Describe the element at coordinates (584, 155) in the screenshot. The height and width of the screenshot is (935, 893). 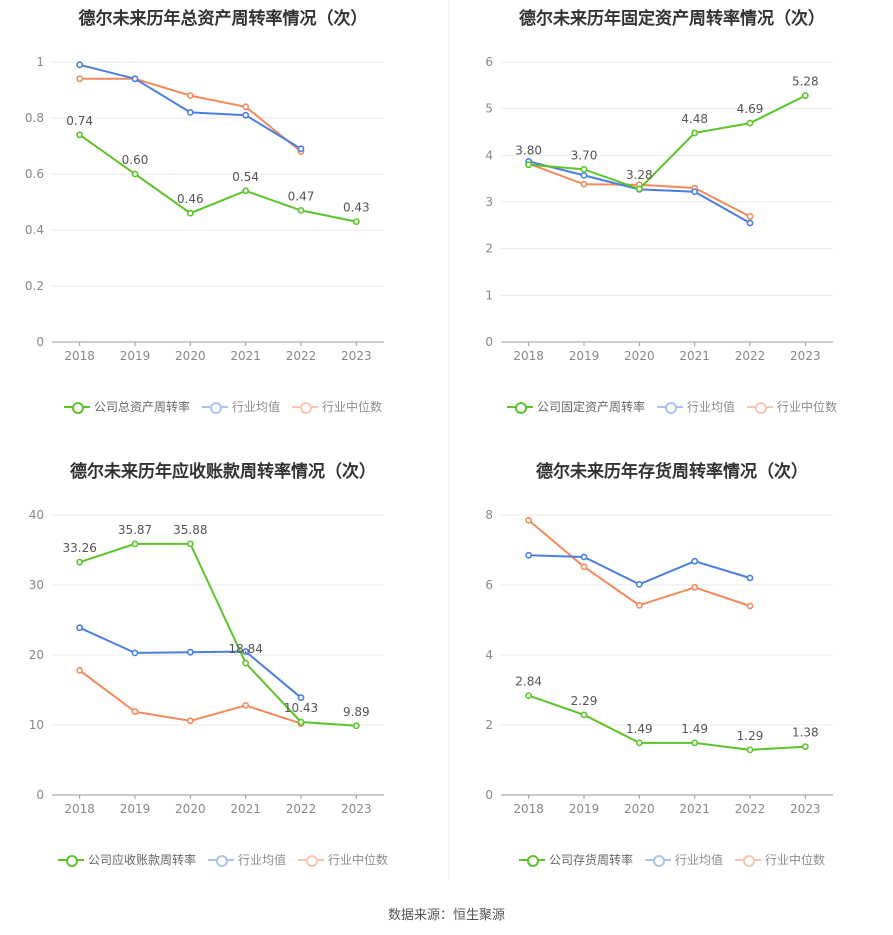
I see `data-label: 3.70` at that location.